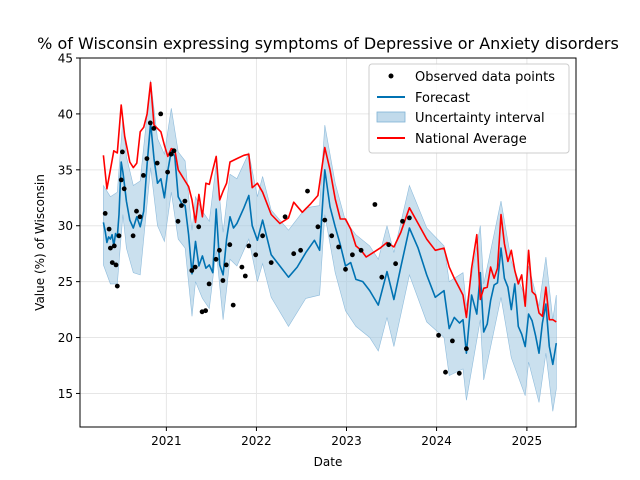 This screenshot has height=480, width=640. I want to click on legend-interval-swatch, so click(391, 117).